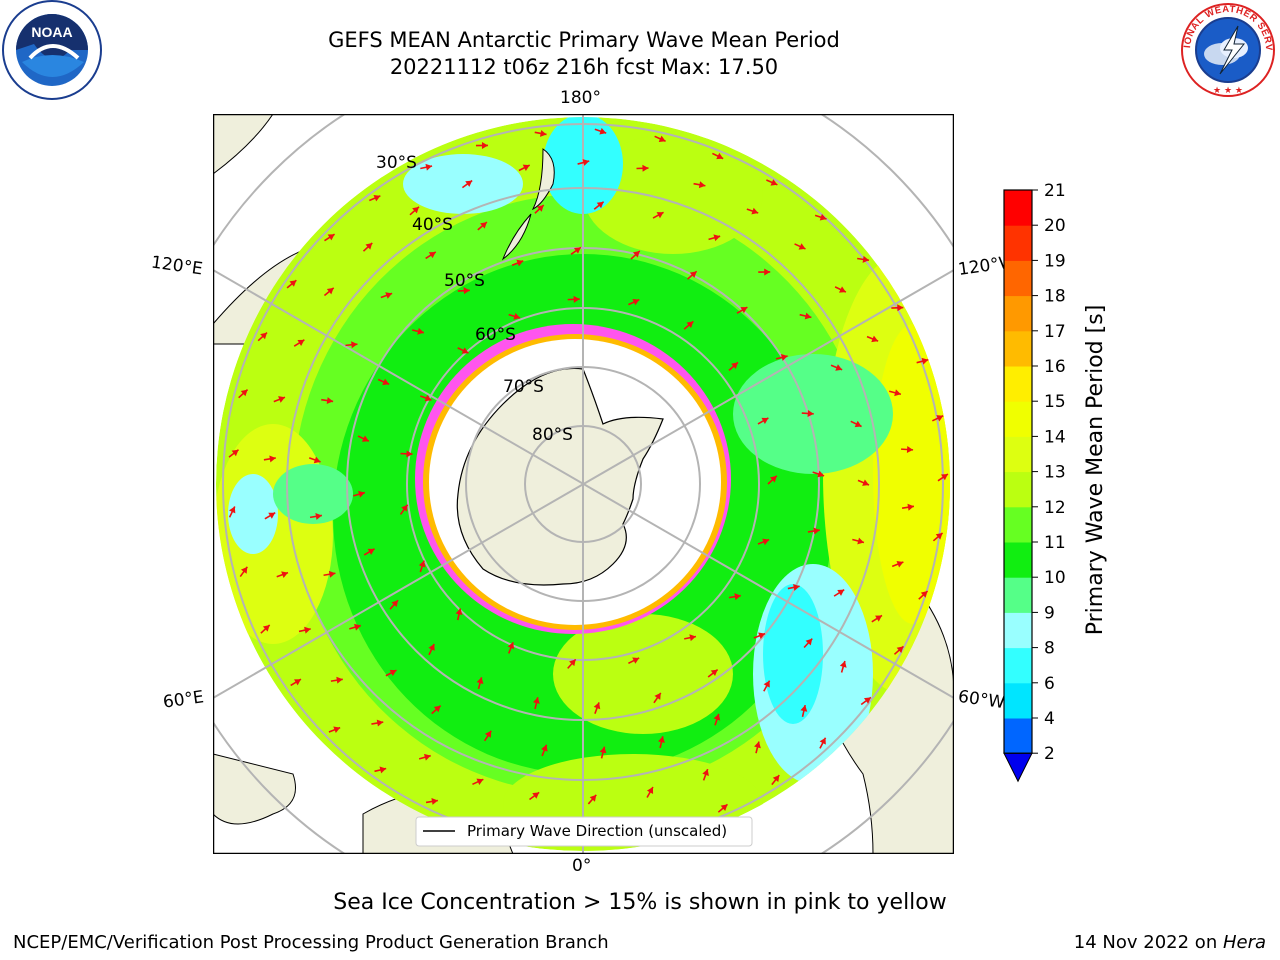 This screenshot has height=960, width=1280. What do you see at coordinates (1055, 543) in the screenshot?
I see `colorbar-tick-label: 11` at bounding box center [1055, 543].